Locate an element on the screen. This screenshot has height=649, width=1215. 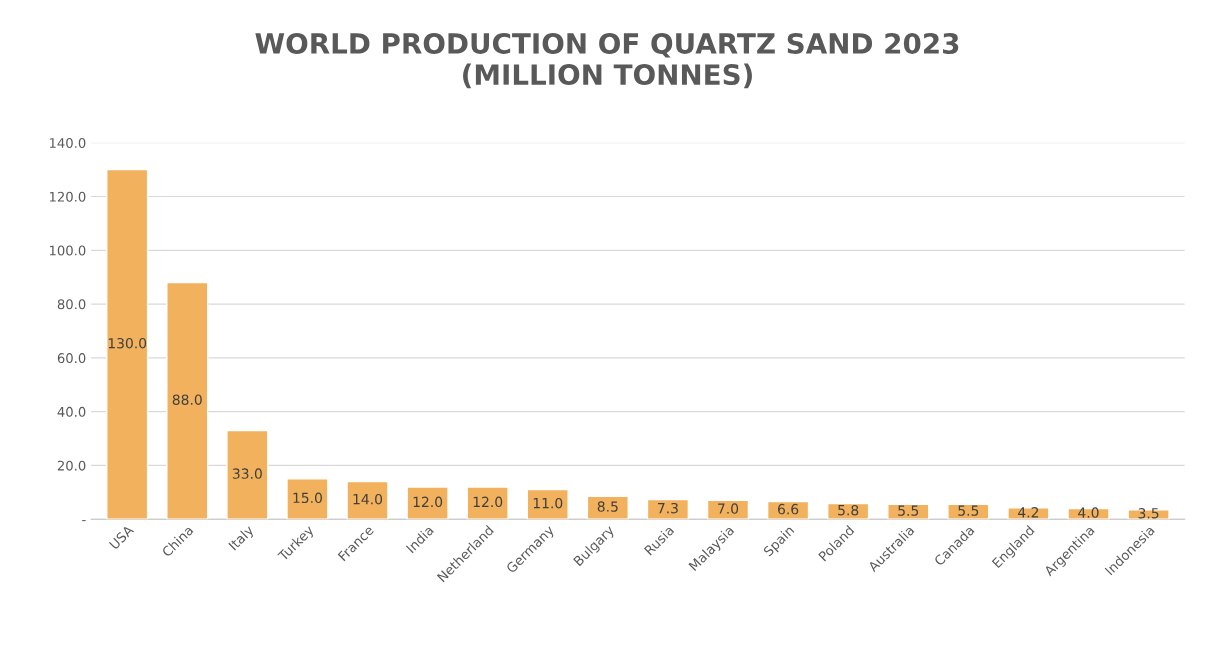
y-tick-label: 140.0 is located at coordinates (67, 143).